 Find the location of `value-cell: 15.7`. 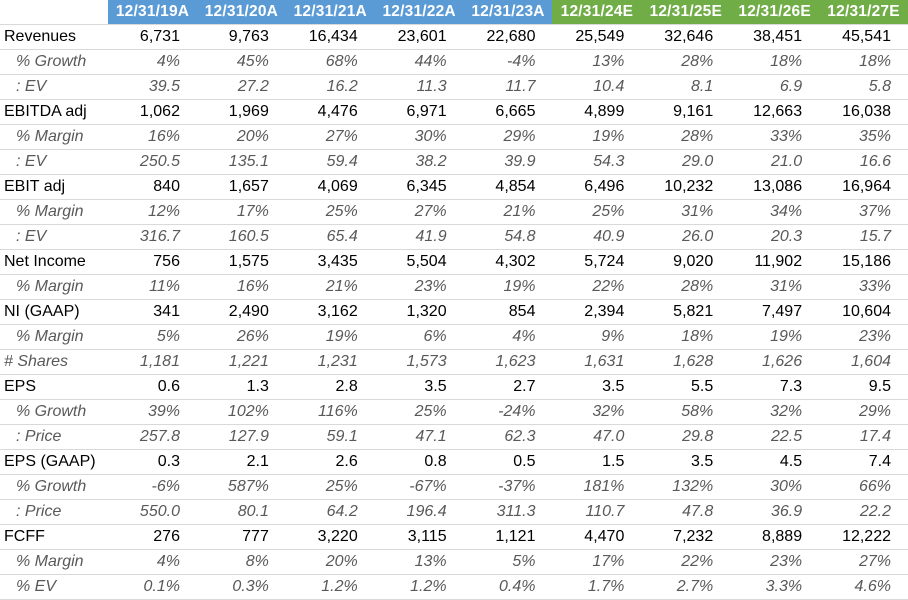

value-cell: 15.7 is located at coordinates (863, 237).